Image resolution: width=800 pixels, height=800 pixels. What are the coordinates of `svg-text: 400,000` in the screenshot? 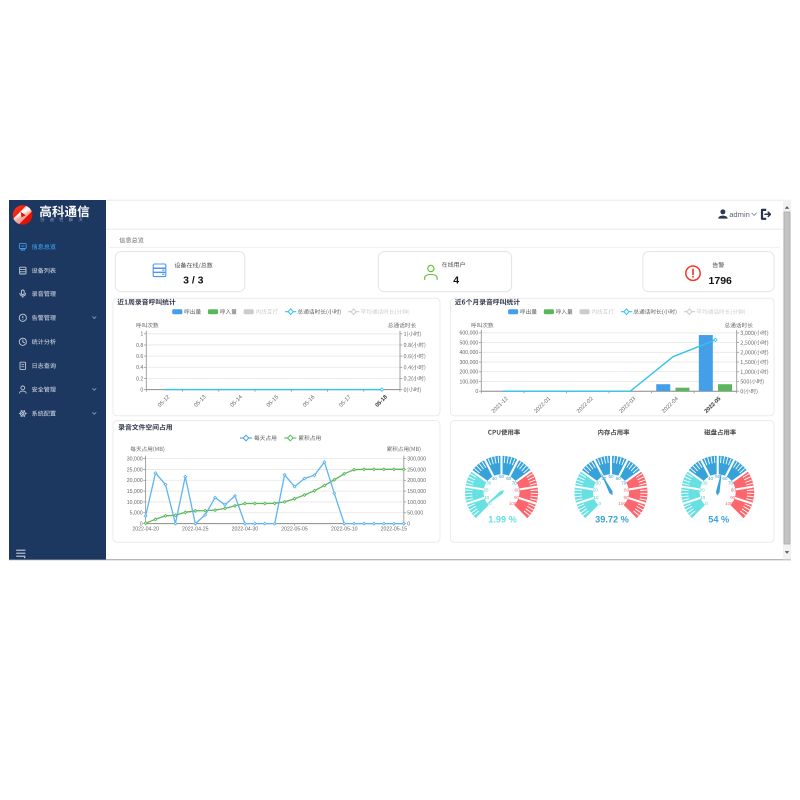 It's located at (469, 353).